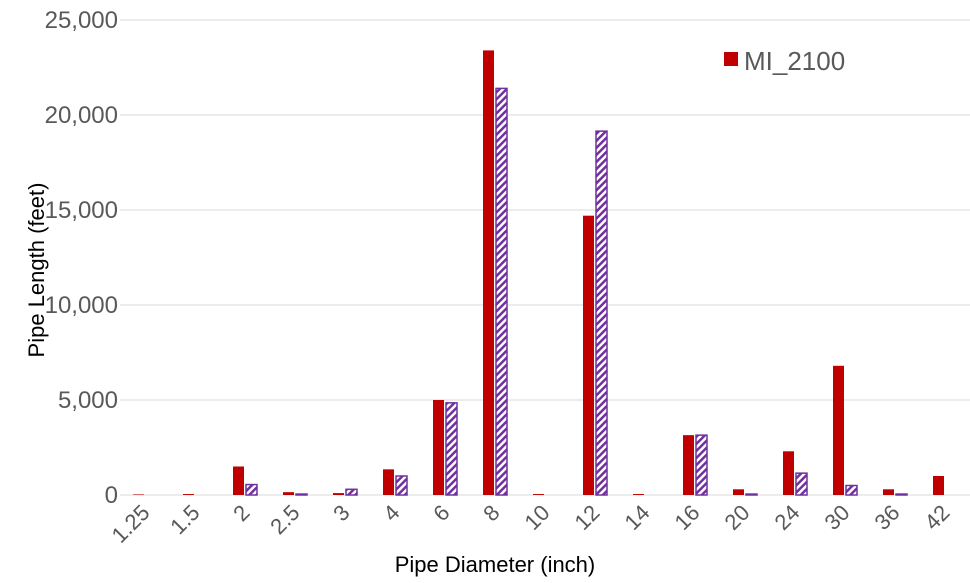 This screenshot has width=970, height=583. I want to click on x-axis-ticks: 1.25 1.5 2 2.5 3 4 6 8 10 12 14 16 20 24 30 36 42, so click(531, 524).